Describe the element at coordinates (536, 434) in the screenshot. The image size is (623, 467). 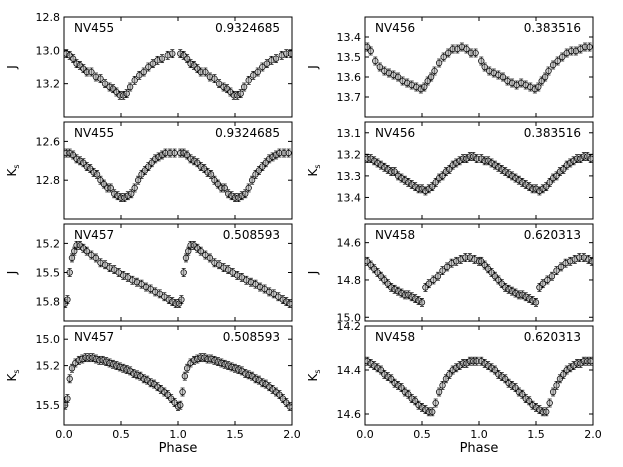
I see `x-tick-label: 1.5` at that location.